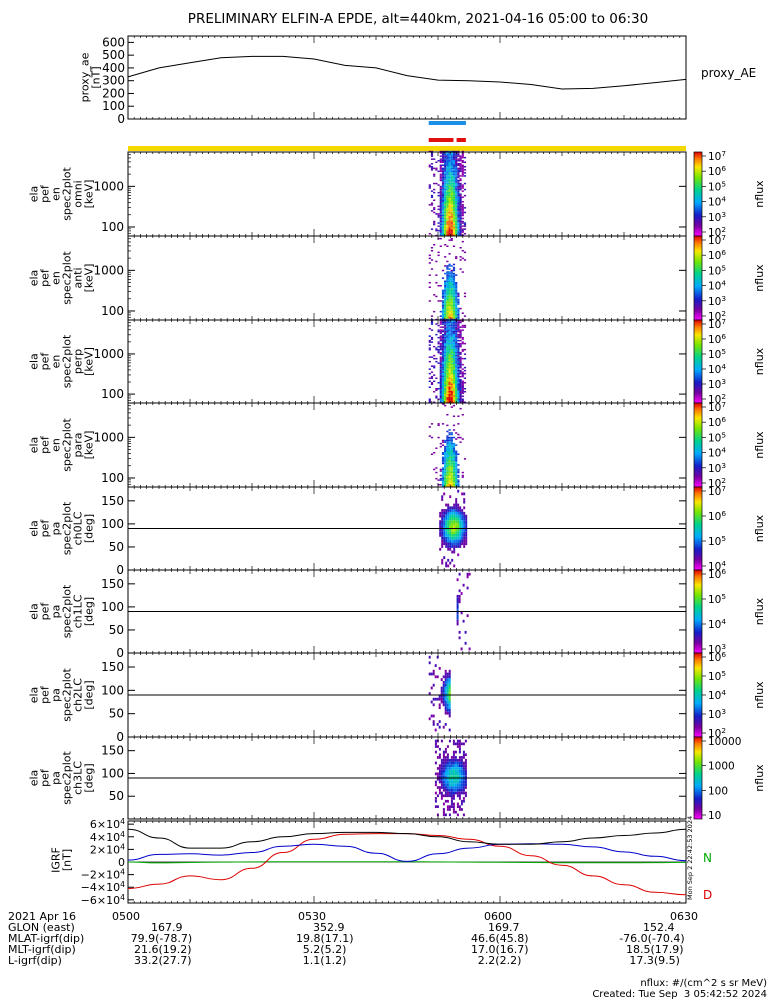 This screenshot has height=1000, width=775. I want to click on annotation-value: 21.6(19.2), so click(163, 949).